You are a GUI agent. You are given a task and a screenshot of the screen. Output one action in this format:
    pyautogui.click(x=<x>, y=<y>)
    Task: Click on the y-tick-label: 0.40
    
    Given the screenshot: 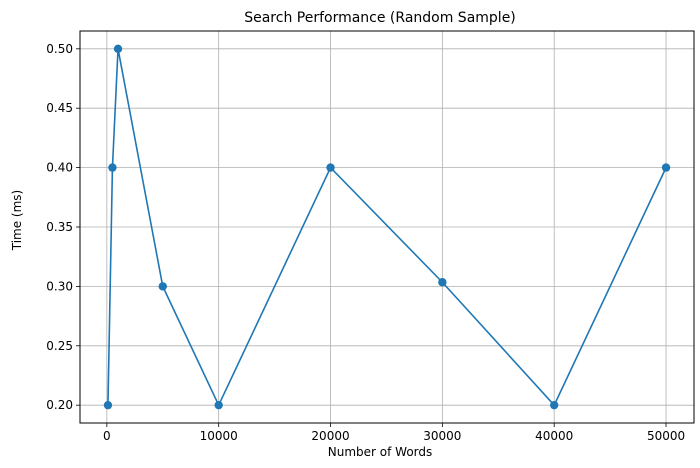 What is the action you would take?
    pyautogui.click(x=59, y=168)
    